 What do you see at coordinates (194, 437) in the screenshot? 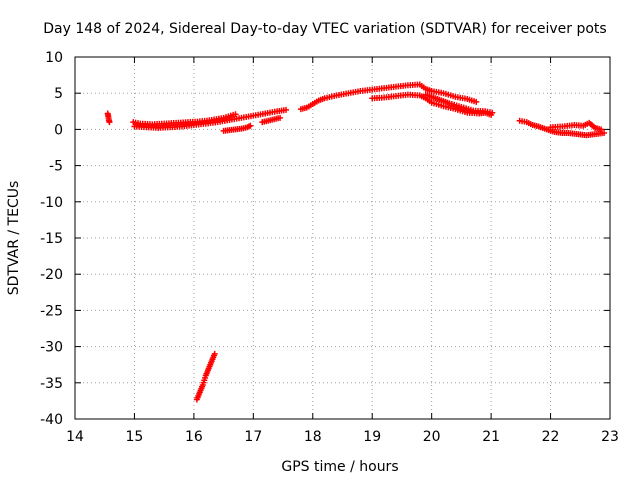
I see `x-tick-label: 16` at bounding box center [194, 437].